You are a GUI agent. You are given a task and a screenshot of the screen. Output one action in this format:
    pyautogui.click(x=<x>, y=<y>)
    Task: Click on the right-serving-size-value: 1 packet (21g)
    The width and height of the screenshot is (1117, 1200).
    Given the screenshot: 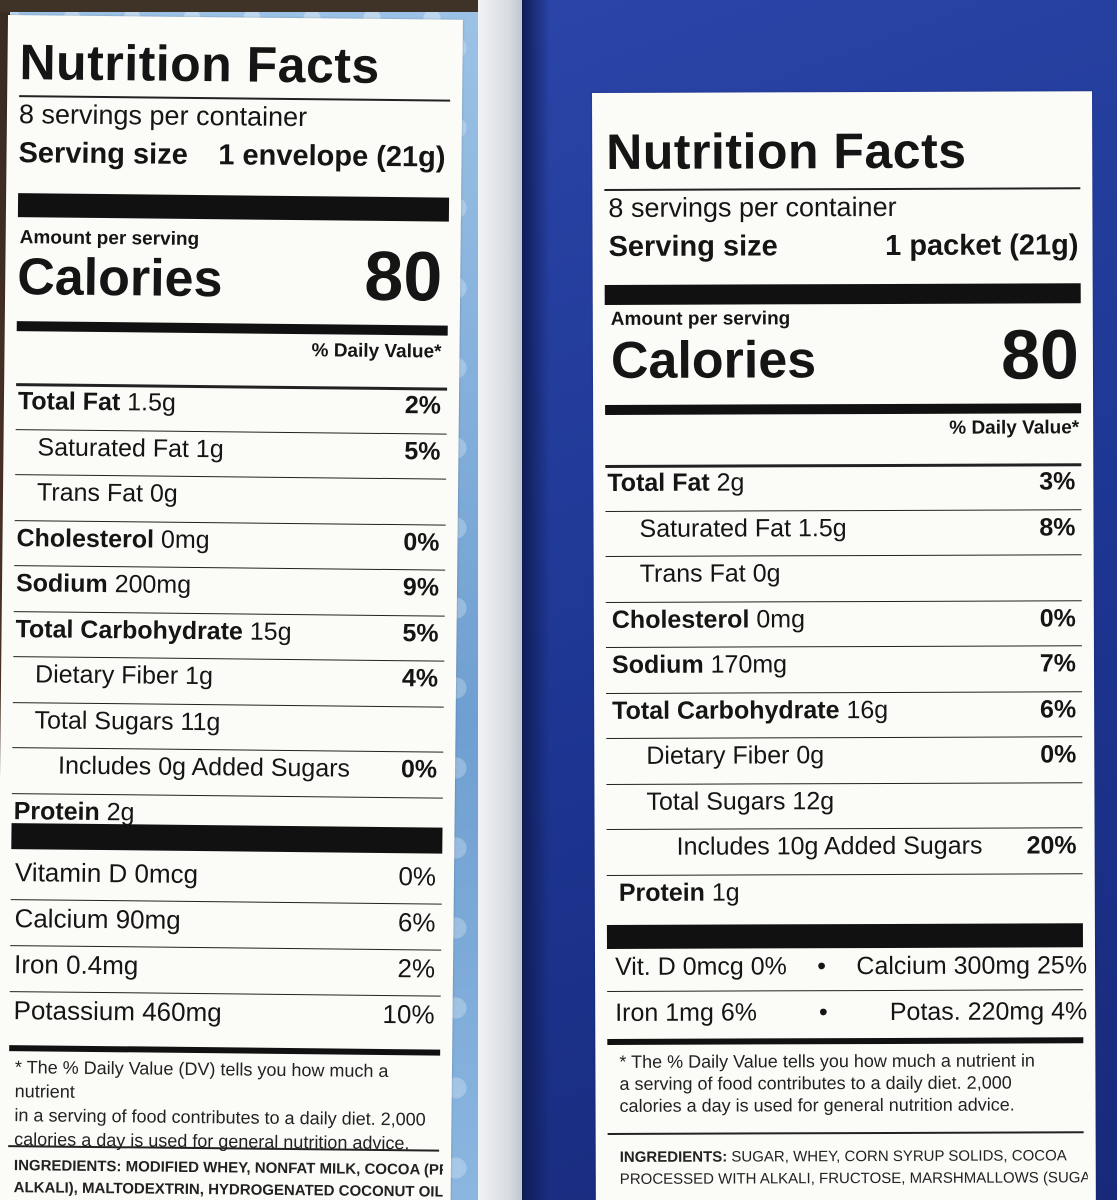 What is the action you would take?
    pyautogui.click(x=982, y=245)
    